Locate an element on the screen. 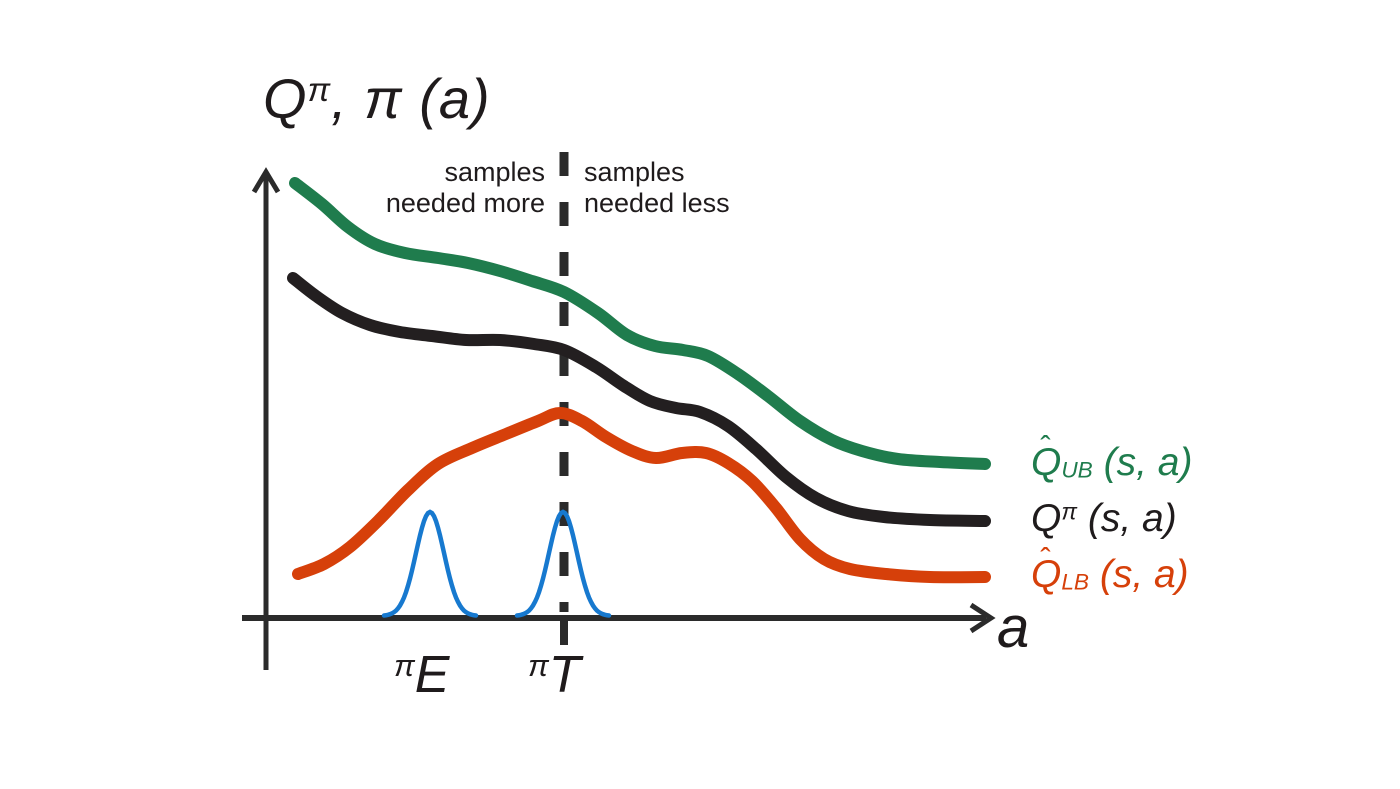 Image resolution: width=1400 pixels, height=789 pixels. tick-letter: T is located at coordinates (564, 675).